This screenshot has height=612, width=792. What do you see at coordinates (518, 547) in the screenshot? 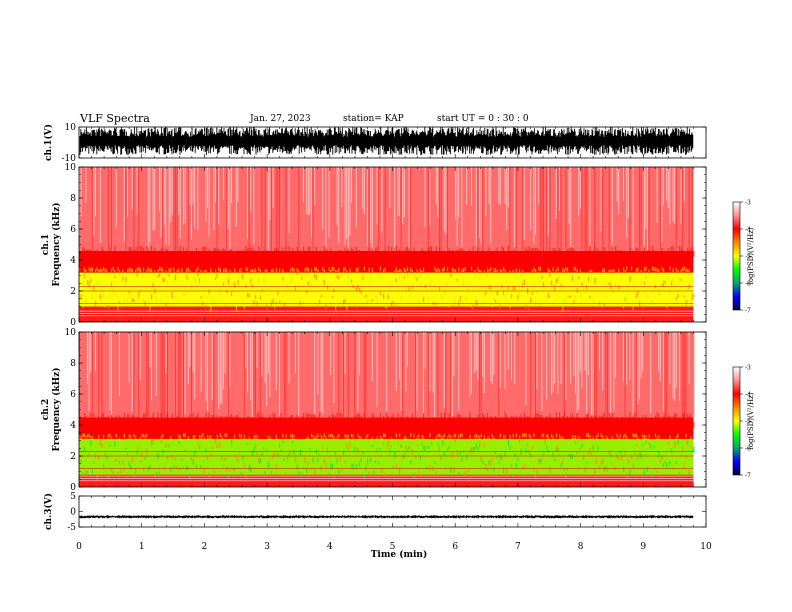
I see `x-tick-label: 7` at bounding box center [518, 547].